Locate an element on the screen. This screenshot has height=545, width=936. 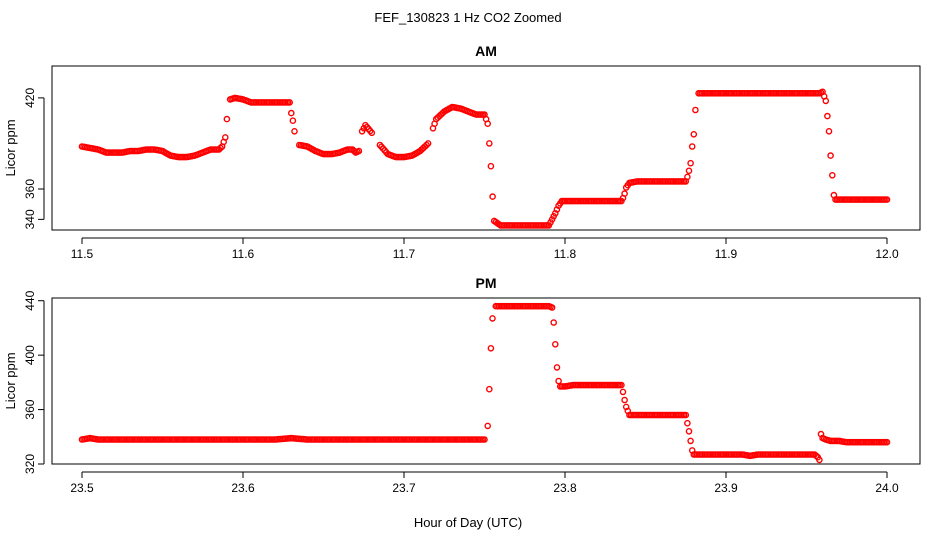
am-y-tick-label: 420 is located at coordinates (30, 98).